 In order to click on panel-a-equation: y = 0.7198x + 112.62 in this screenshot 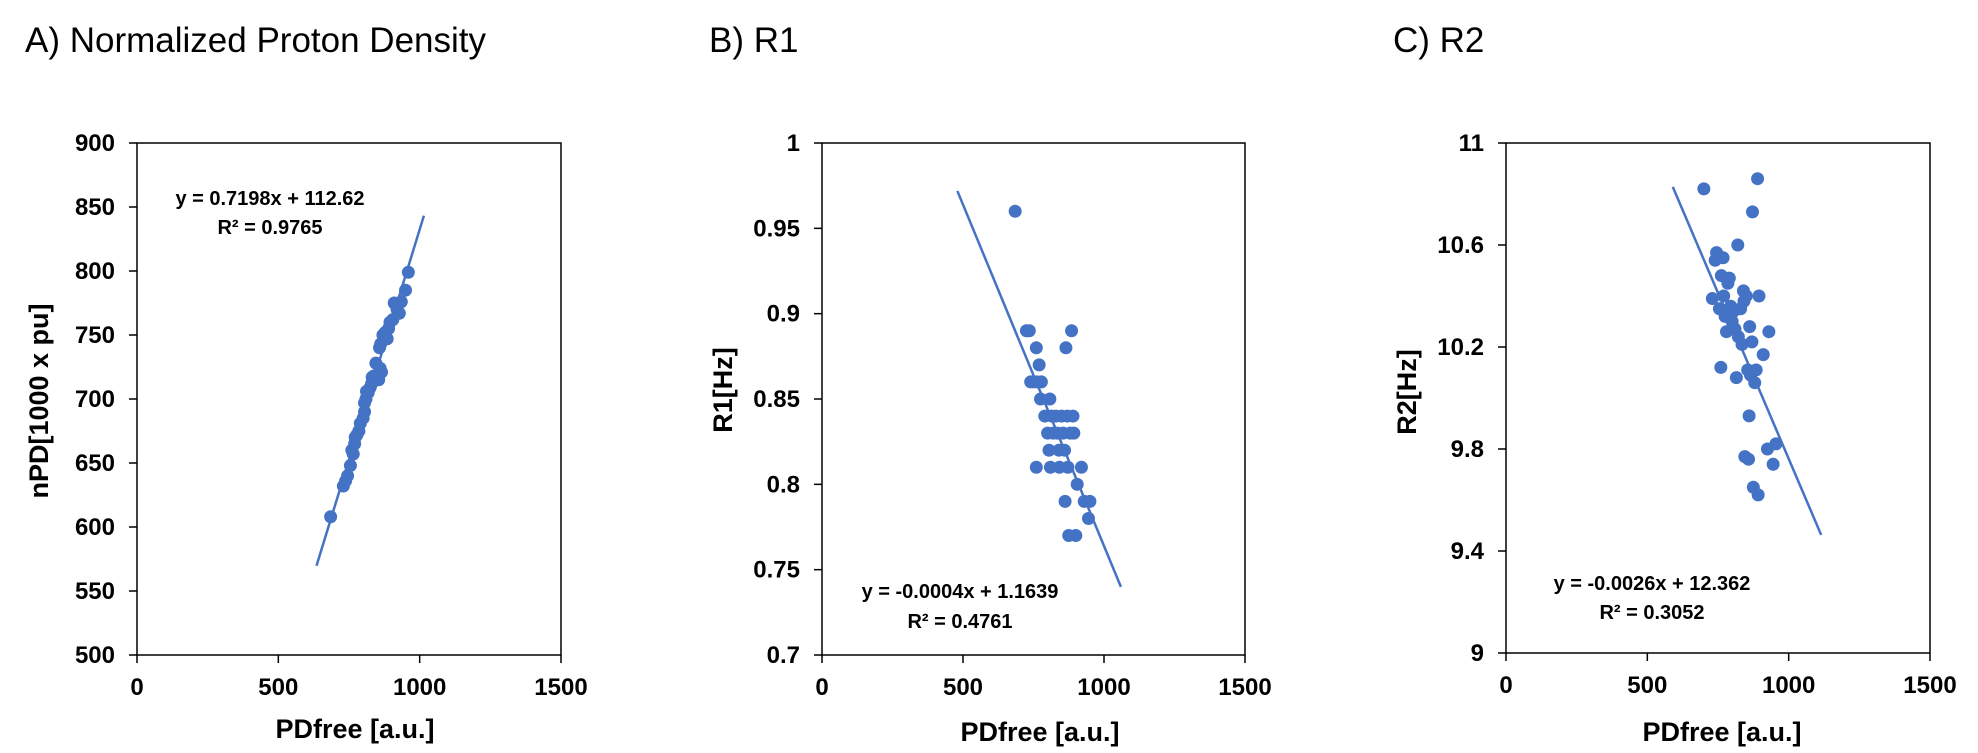, I will do `click(269, 199)`.